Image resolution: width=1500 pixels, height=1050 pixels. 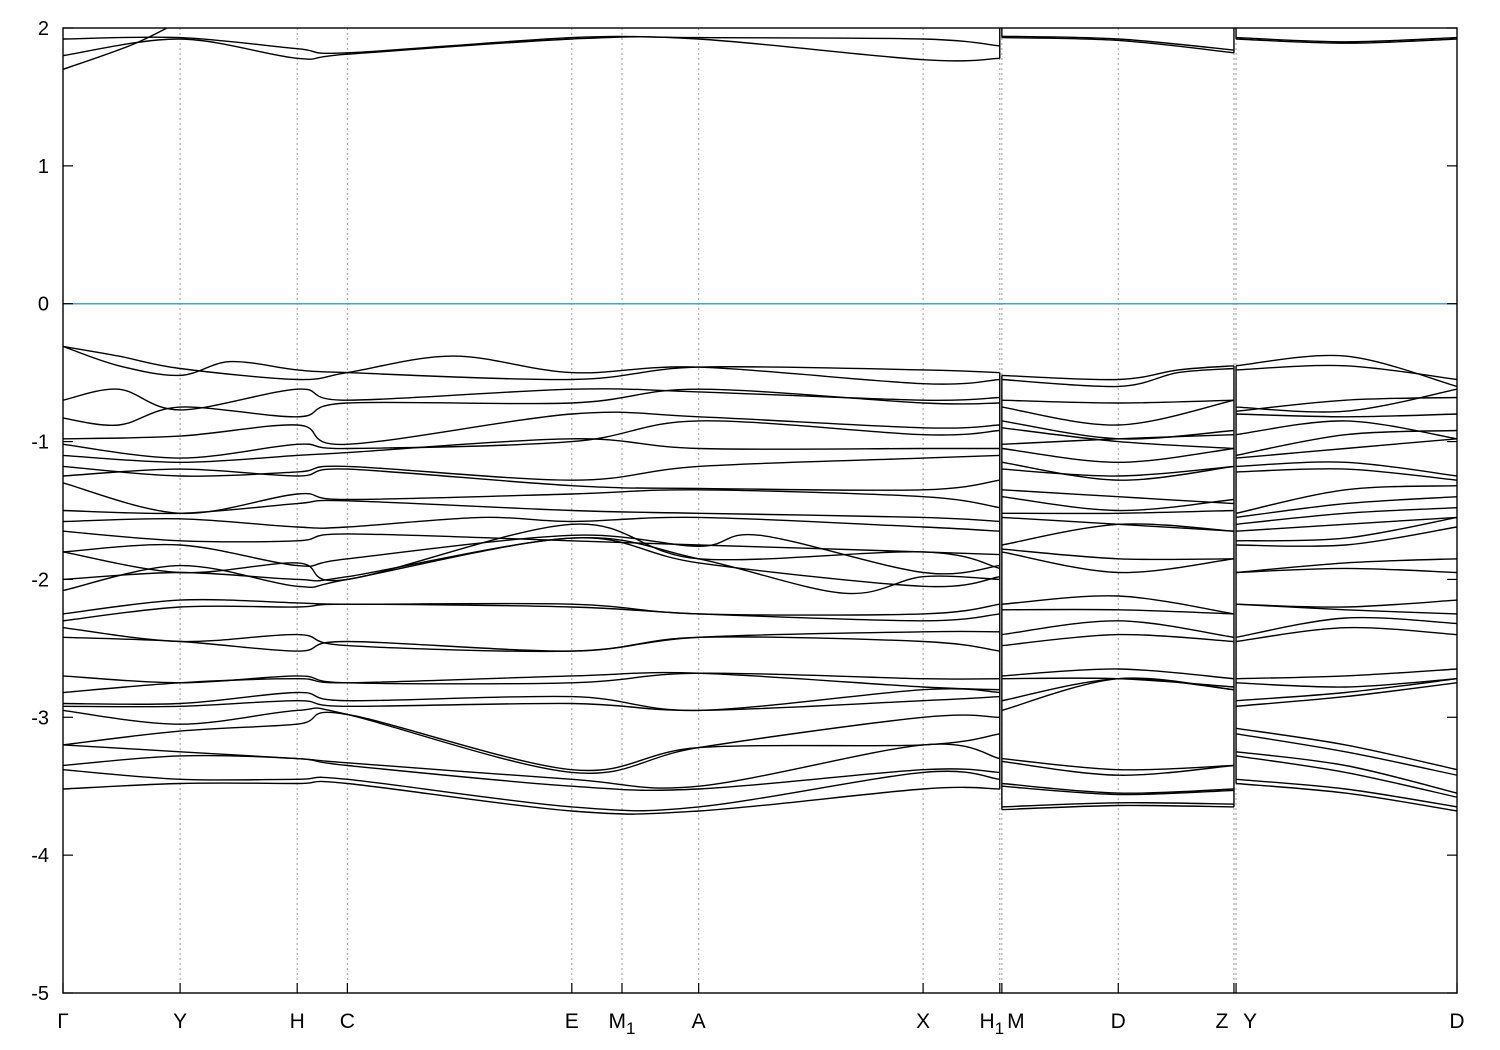 What do you see at coordinates (1016, 1021) in the screenshot?
I see `kpoint-label: M` at bounding box center [1016, 1021].